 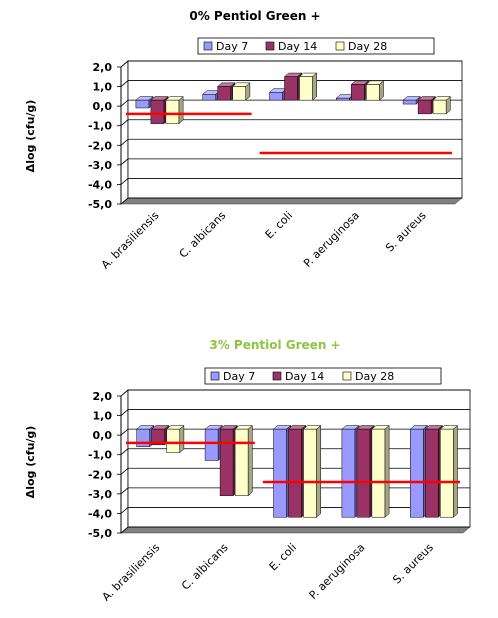 I want to click on chart-2-y-axis-label: Δlog (cfu/g), so click(x=30, y=462).